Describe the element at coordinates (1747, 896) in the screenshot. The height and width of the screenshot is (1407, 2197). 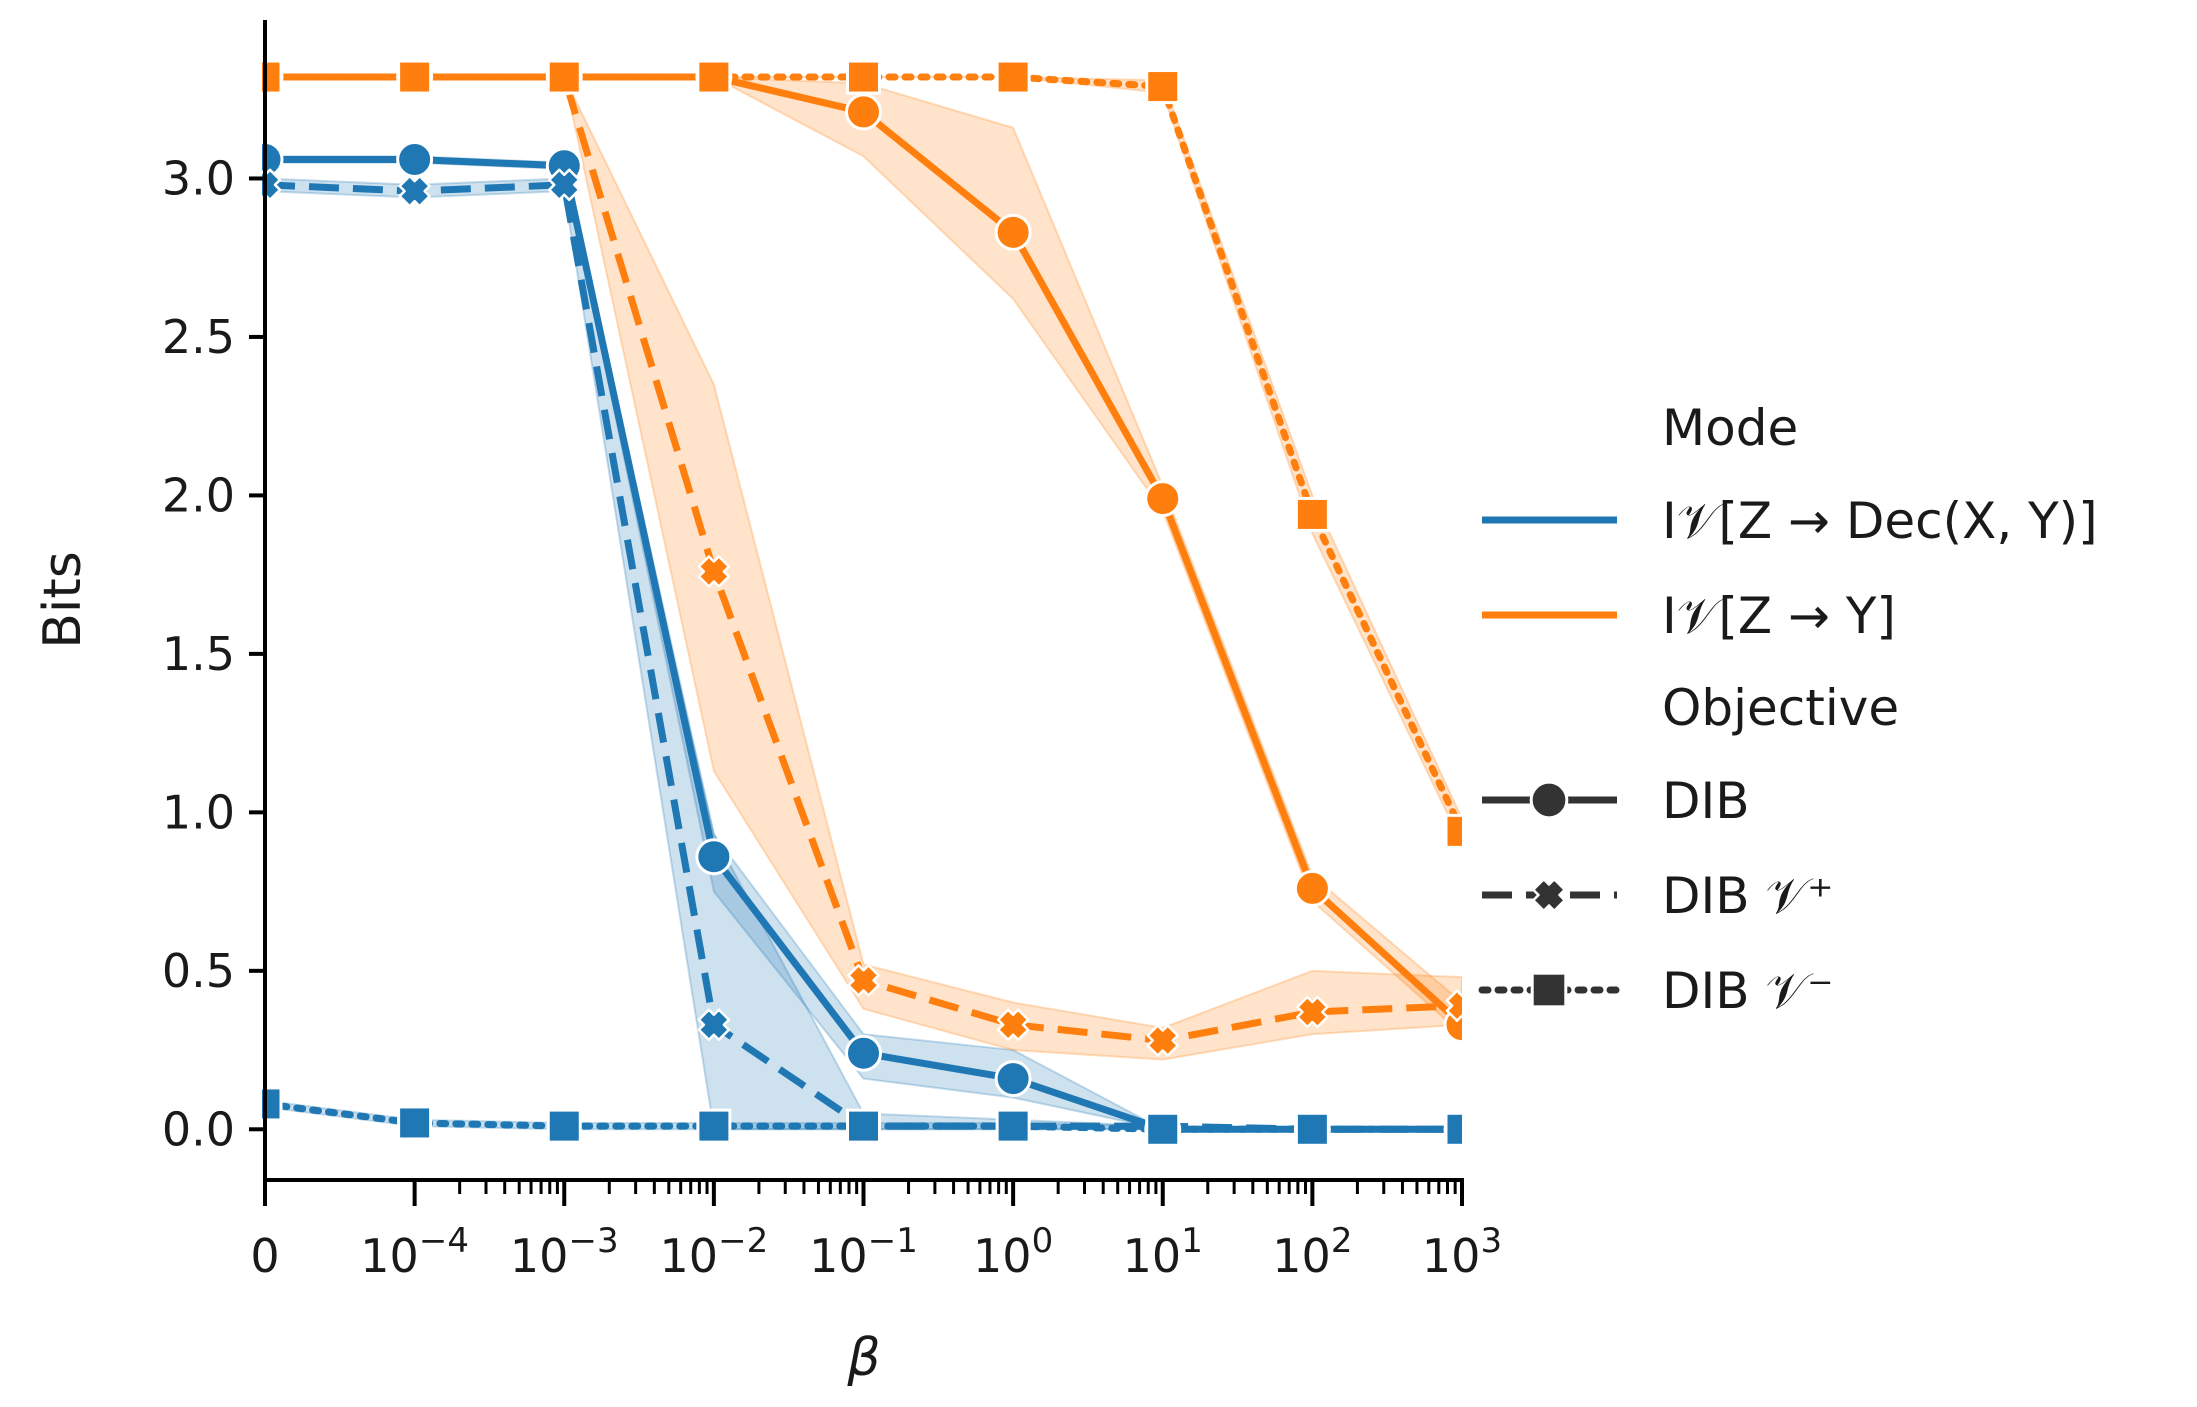
I see `legend-objective-label-1: DIB 𝒱⁺` at that location.